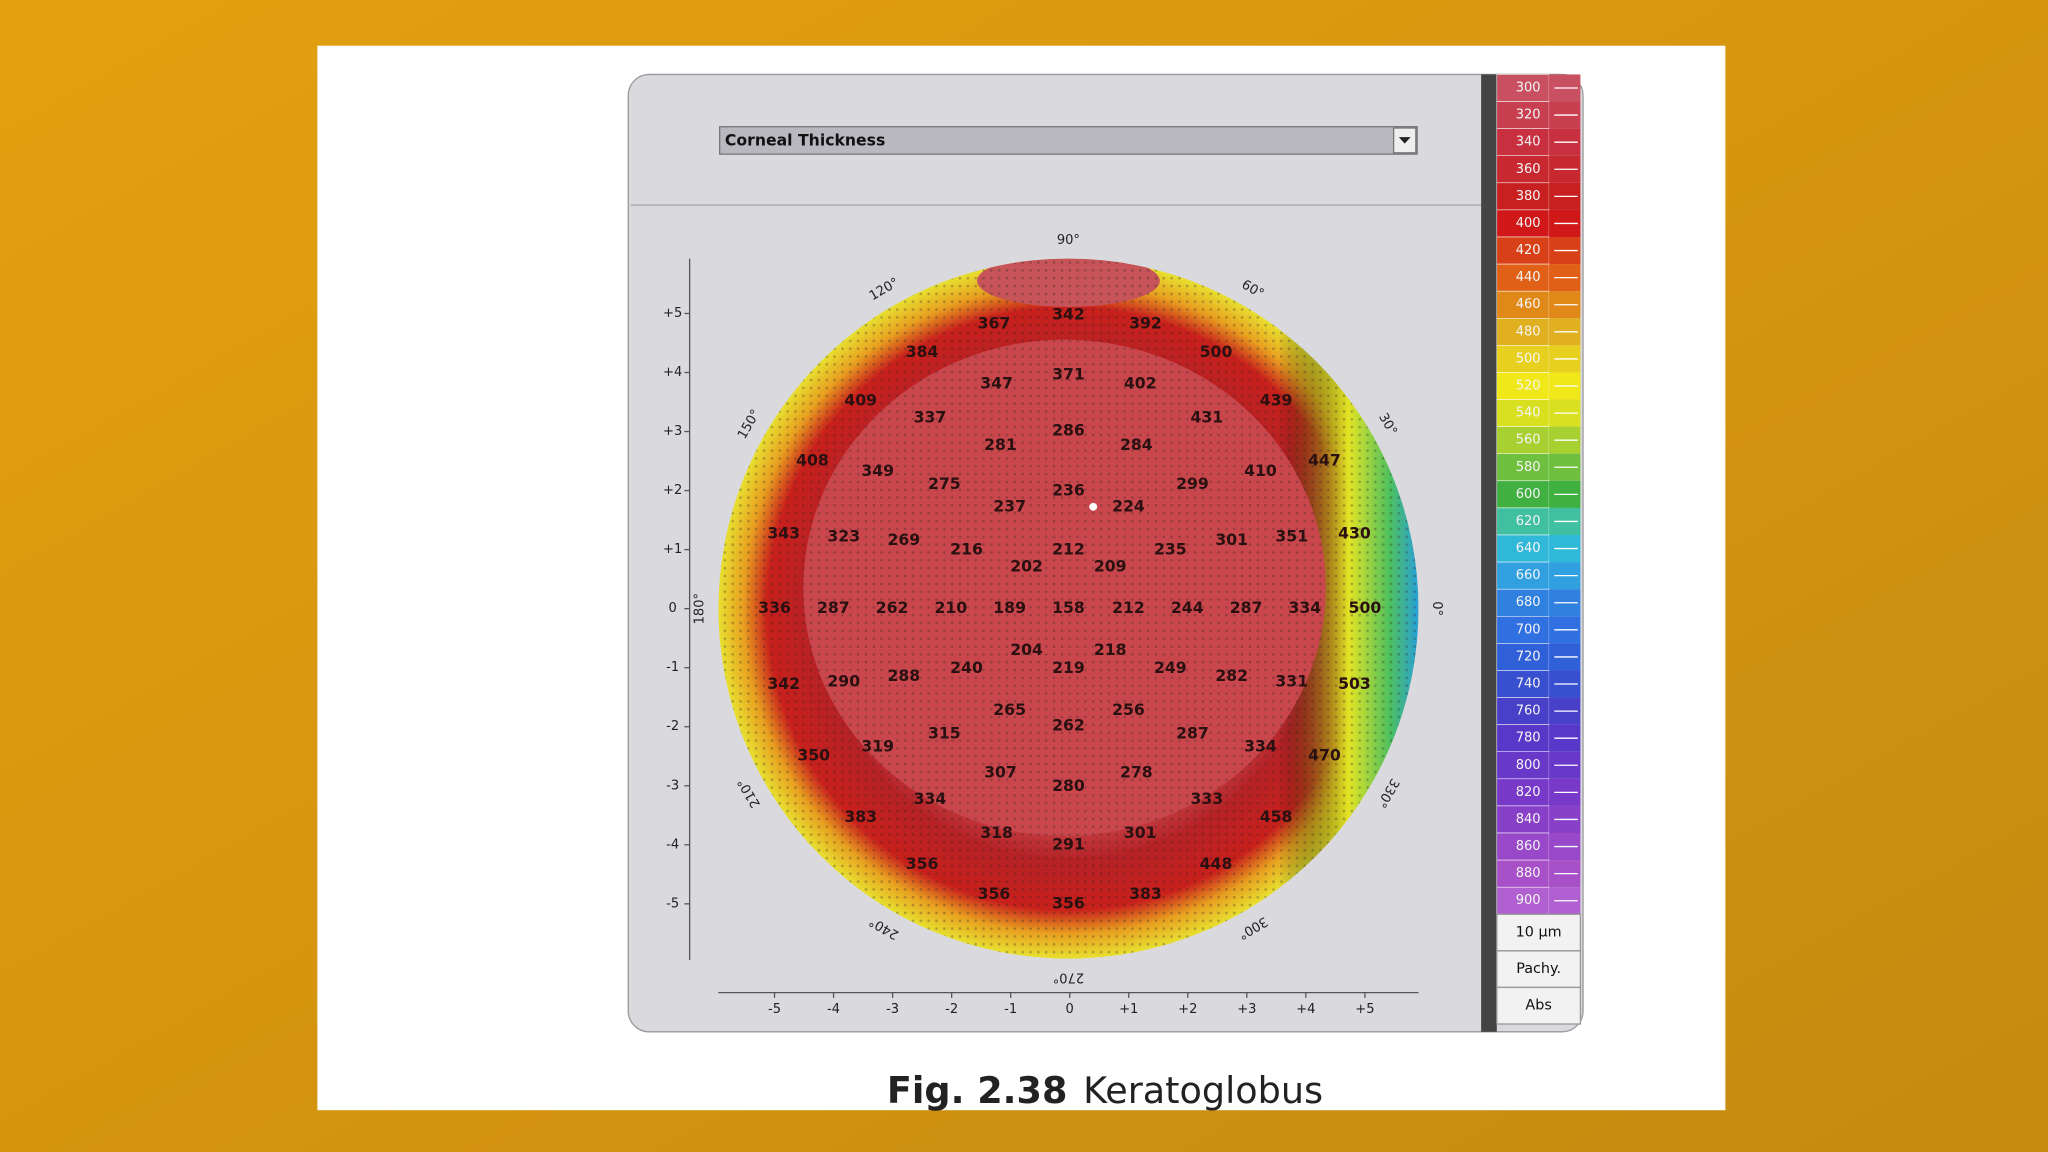 The height and width of the screenshot is (1152, 2048). Describe the element at coordinates (1170, 548) in the screenshot. I see `thickness-reading: 235` at that location.